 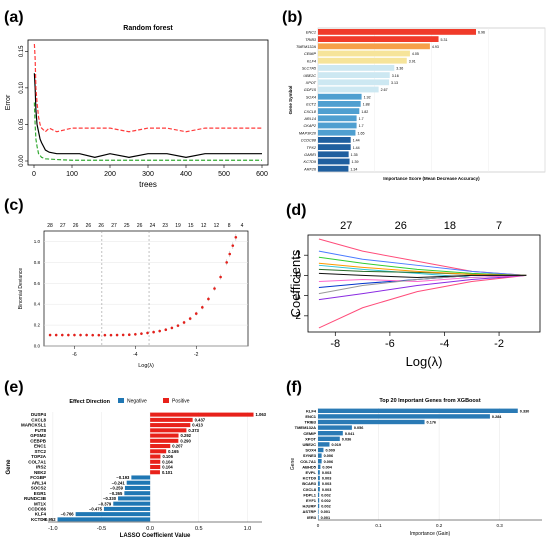 I want to click on category-label: RUNDC3B, so click(x=35, y=498).